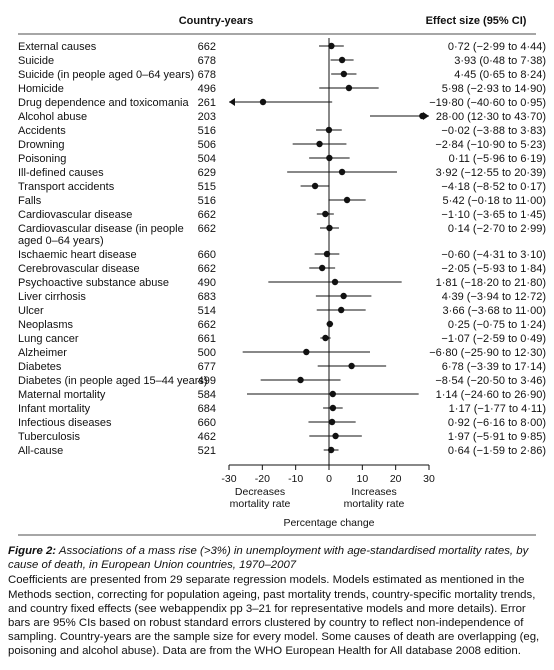  Describe the element at coordinates (282, 89) in the screenshot. I see `forest-row: Homicide 496 5·98 (−2·93 to 14·90)` at that location.